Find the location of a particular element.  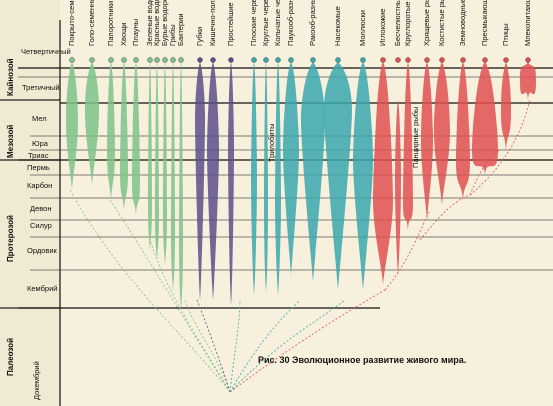

group-label-13: Плоские черви is located at coordinates (253, 23).